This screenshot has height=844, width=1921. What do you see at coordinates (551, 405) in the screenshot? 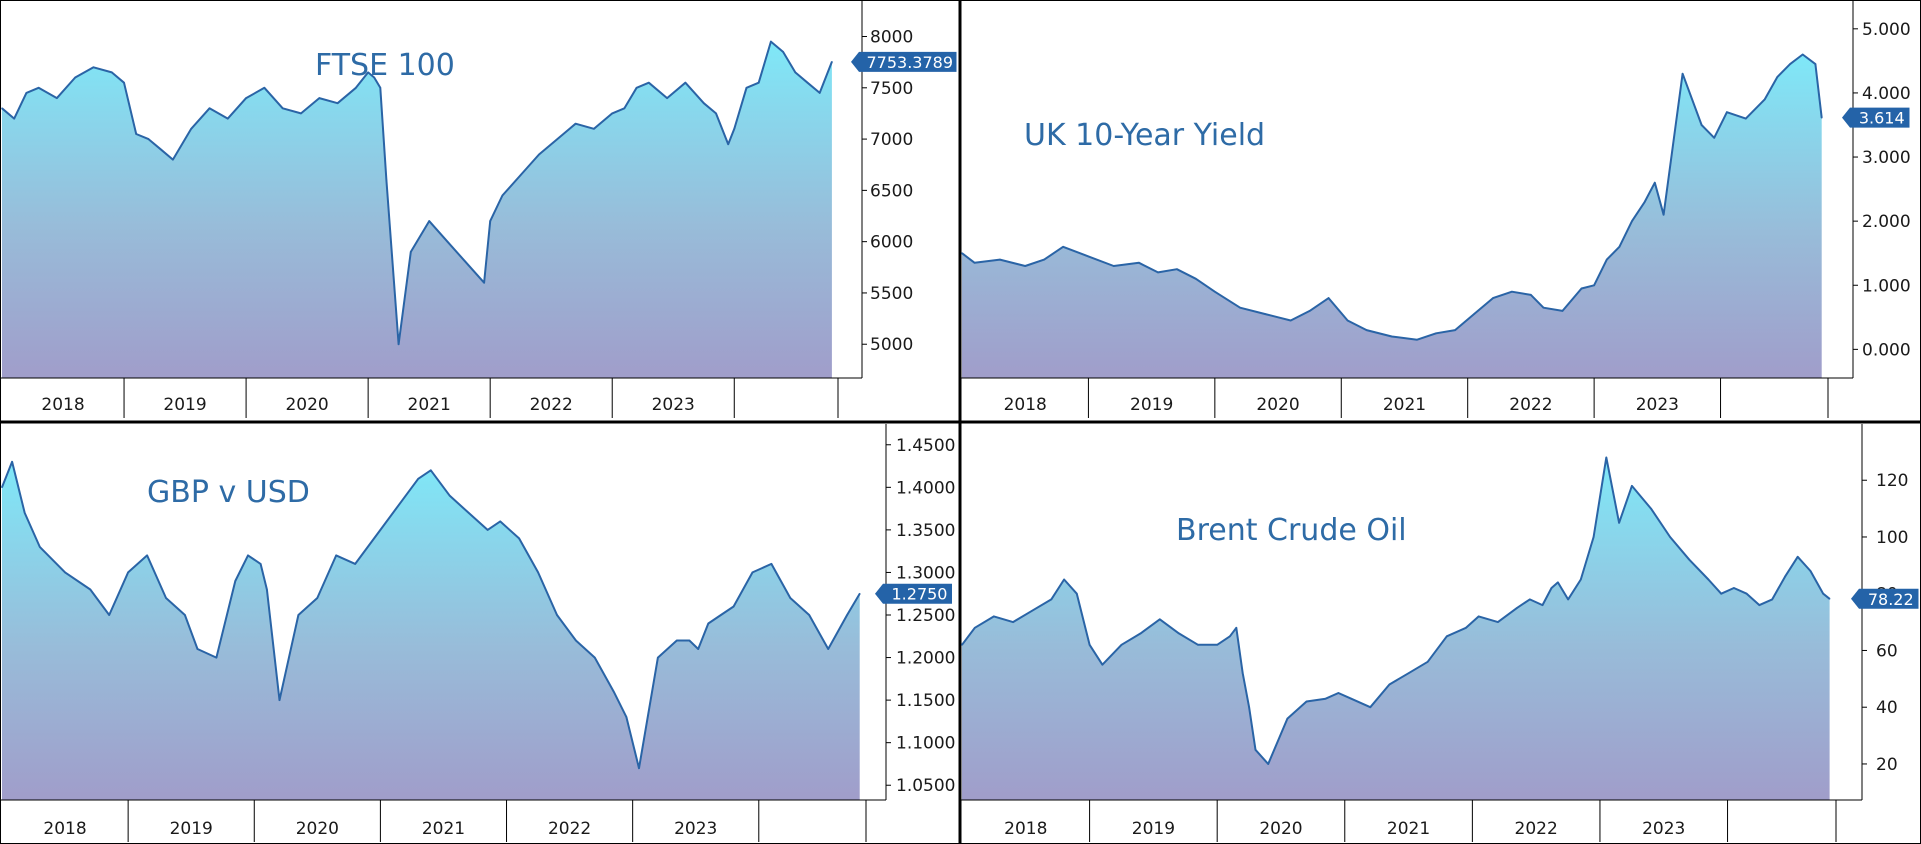
I see `x-tick-label: 2022` at bounding box center [551, 405].